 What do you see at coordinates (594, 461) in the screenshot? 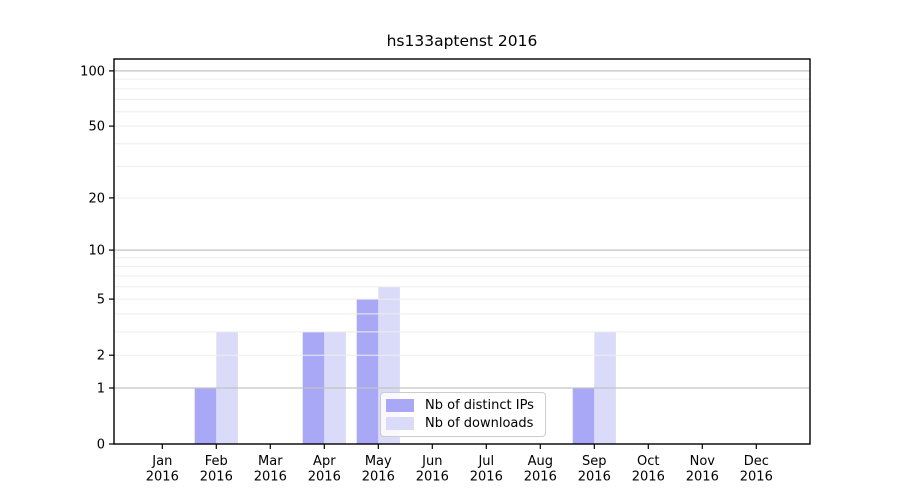
I see `xtick-label-sep: Sep` at bounding box center [594, 461].